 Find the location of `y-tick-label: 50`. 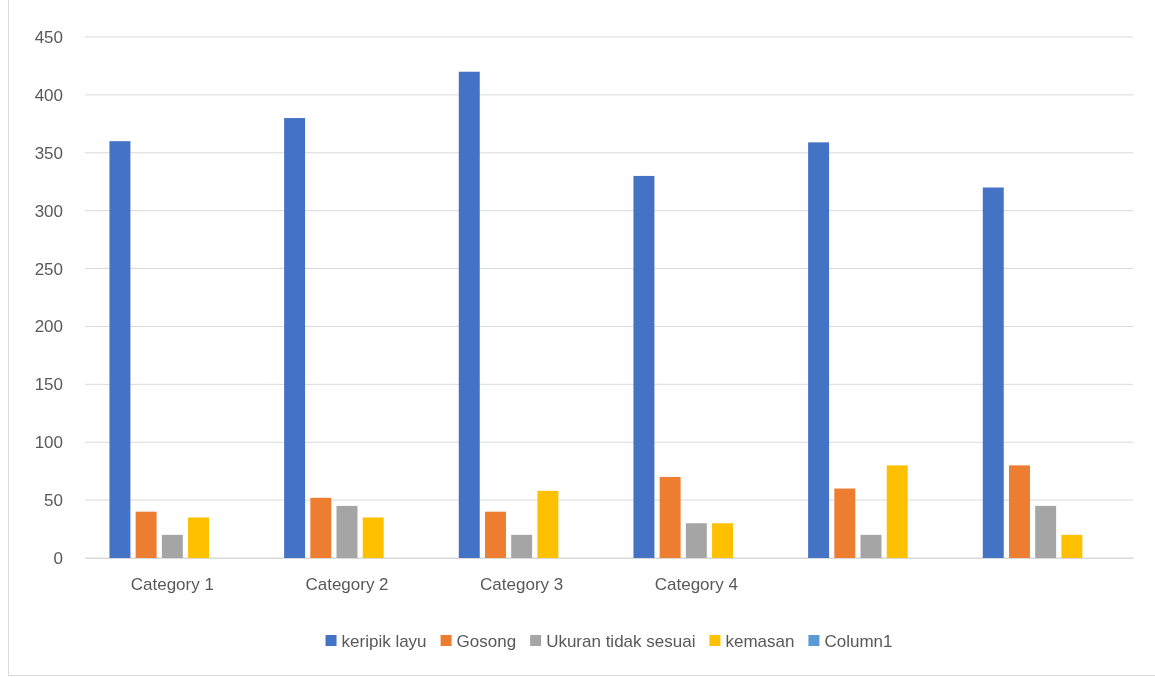

y-tick-label: 50 is located at coordinates (53, 501).